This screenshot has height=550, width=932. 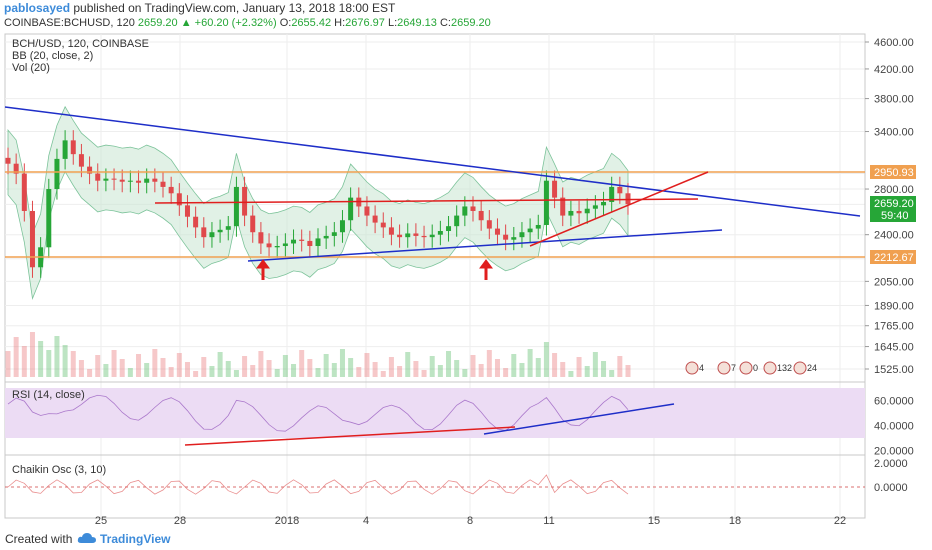 What do you see at coordinates (417, 23) in the screenshot?
I see `low-value: 2649.13` at bounding box center [417, 23].